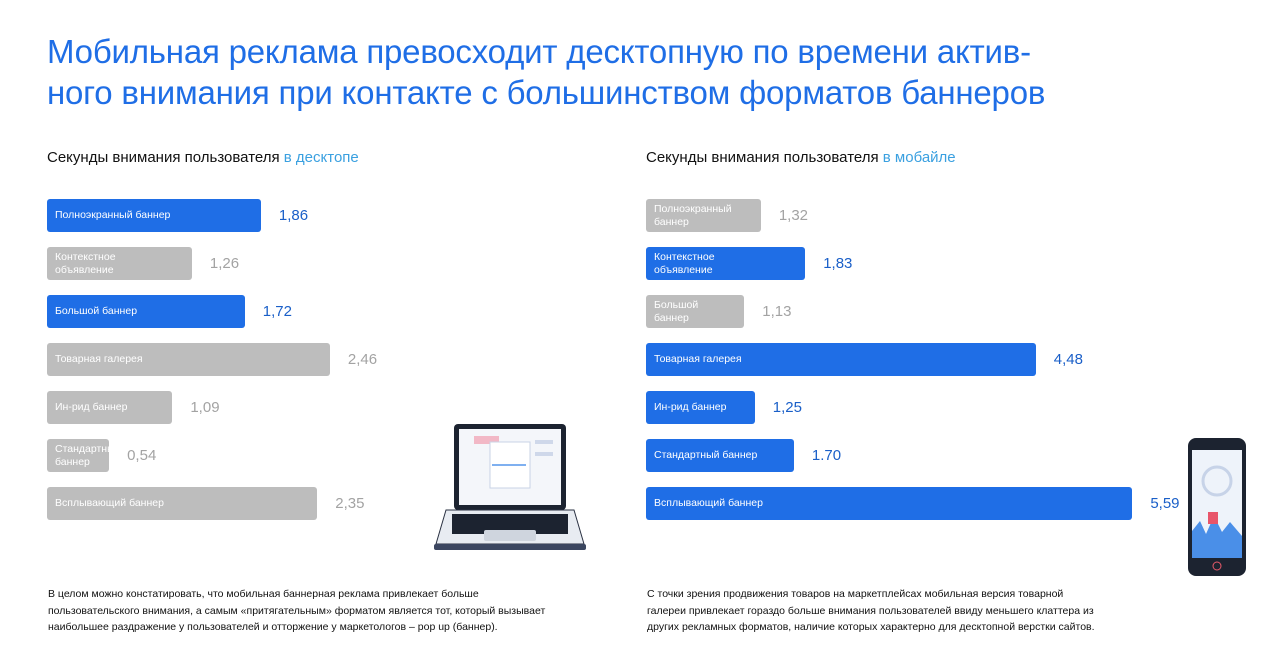  I want to click on value-label: 2,35, so click(350, 503).